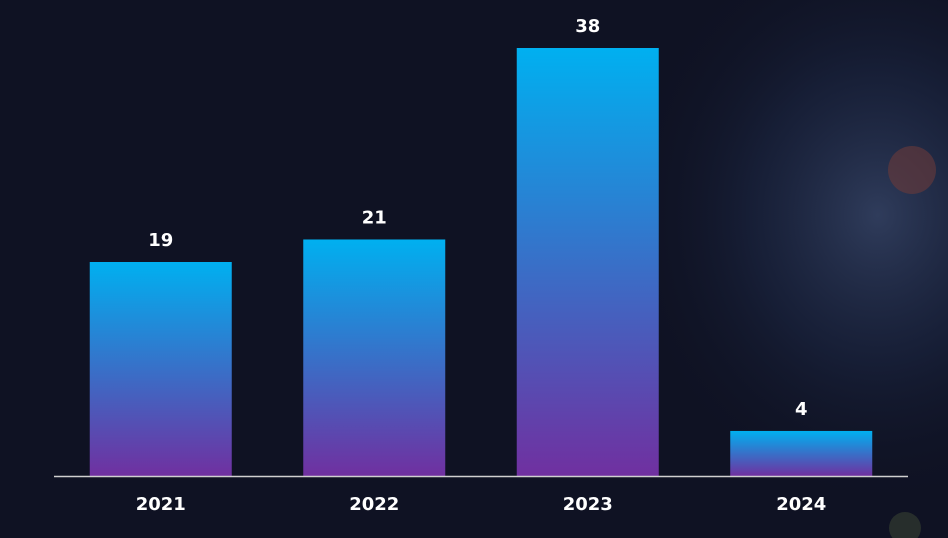 This screenshot has height=538, width=948. I want to click on value-label: 21, so click(374, 217).